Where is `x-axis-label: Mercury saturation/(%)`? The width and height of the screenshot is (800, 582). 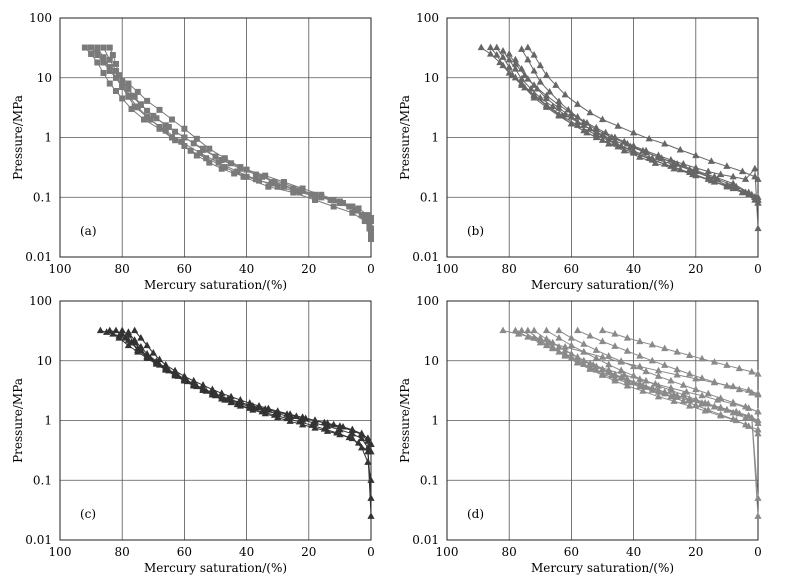
x-axis-label: Mercury saturation/(%) is located at coordinates (602, 568).